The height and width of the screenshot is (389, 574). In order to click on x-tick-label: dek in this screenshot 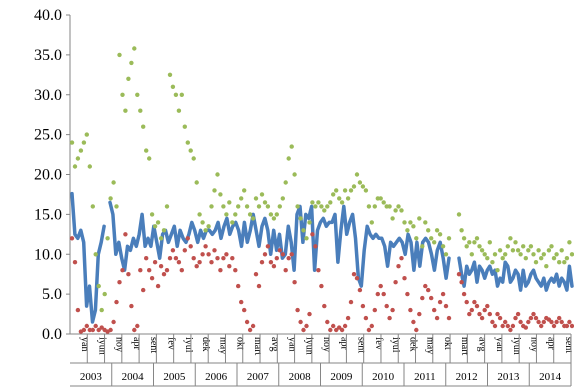, I will do `click(412, 344)`.